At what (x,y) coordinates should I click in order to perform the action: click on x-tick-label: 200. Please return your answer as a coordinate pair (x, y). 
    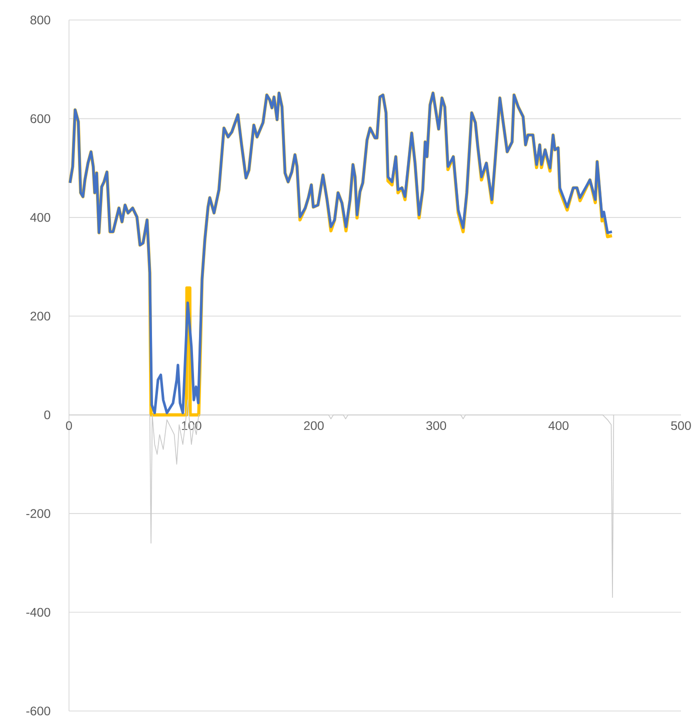
    Looking at the image, I should click on (314, 425).